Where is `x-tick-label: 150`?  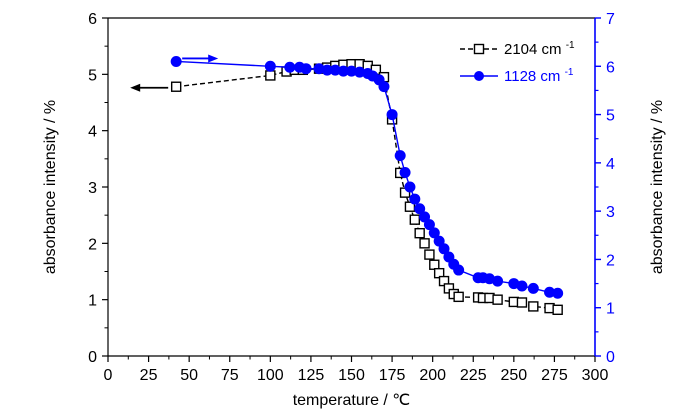 x-tick-label: 150 is located at coordinates (351, 375).